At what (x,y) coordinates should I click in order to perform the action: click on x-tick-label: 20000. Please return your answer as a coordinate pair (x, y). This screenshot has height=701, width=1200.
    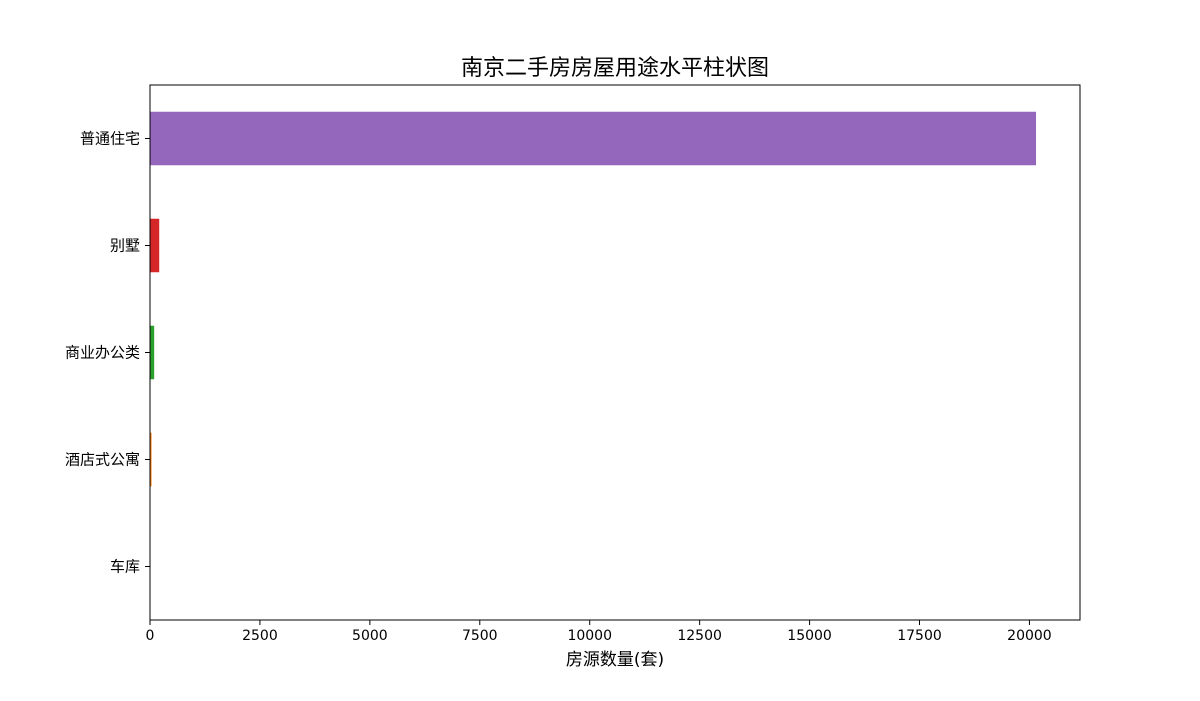
    Looking at the image, I should click on (1029, 636).